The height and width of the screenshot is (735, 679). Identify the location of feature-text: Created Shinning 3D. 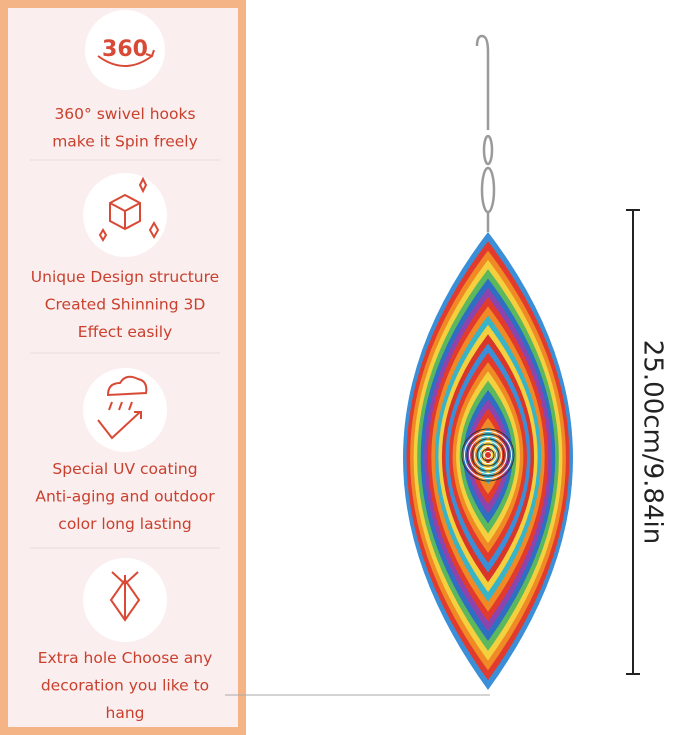
(125, 305).